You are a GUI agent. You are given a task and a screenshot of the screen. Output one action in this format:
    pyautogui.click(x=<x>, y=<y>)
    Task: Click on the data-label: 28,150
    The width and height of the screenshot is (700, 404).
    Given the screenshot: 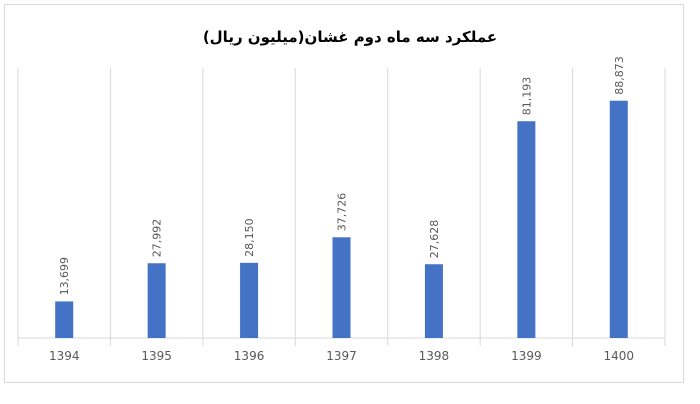 What is the action you would take?
    pyautogui.click(x=249, y=237)
    